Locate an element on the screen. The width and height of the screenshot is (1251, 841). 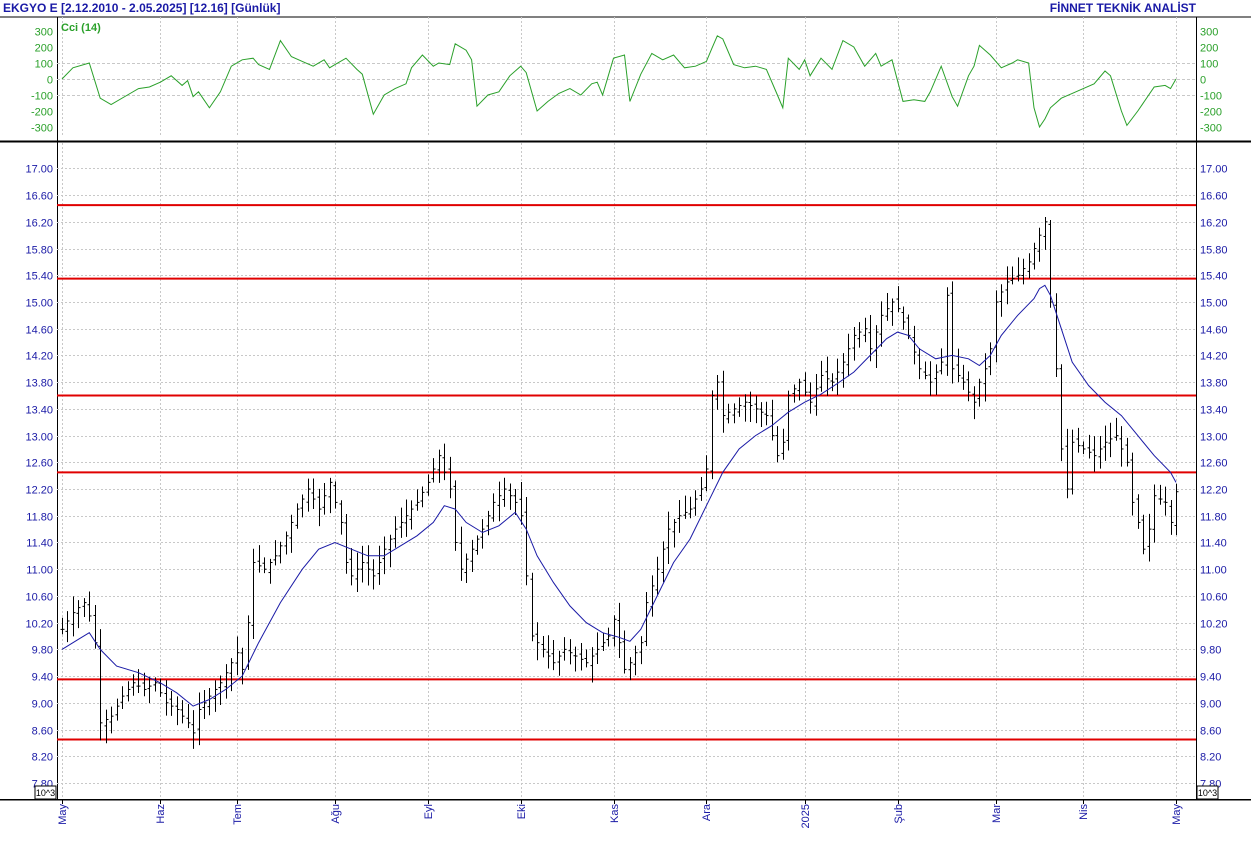
cci-ytick-left: 100 is located at coordinates (44, 65).